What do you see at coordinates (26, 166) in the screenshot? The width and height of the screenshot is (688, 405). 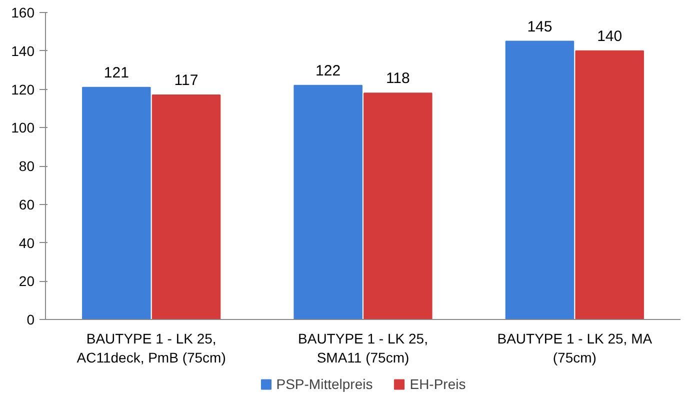 I see `y-tick-label: 80` at bounding box center [26, 166].